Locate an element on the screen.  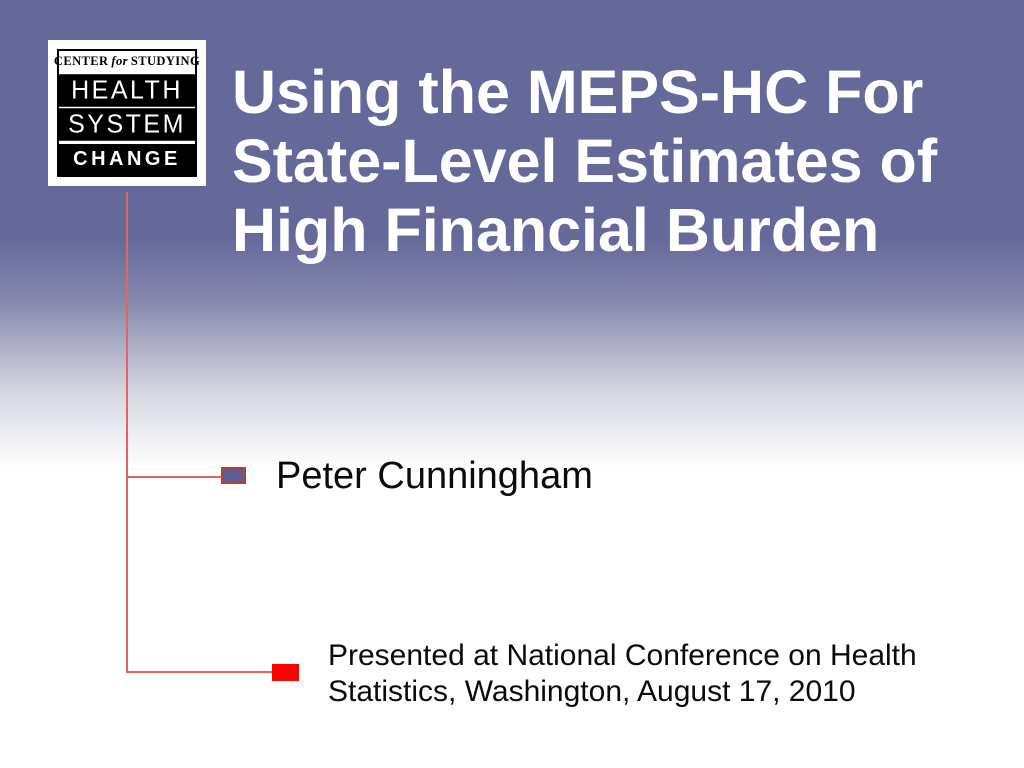
logo-tagline-word3: STUDYING is located at coordinates (165, 61).